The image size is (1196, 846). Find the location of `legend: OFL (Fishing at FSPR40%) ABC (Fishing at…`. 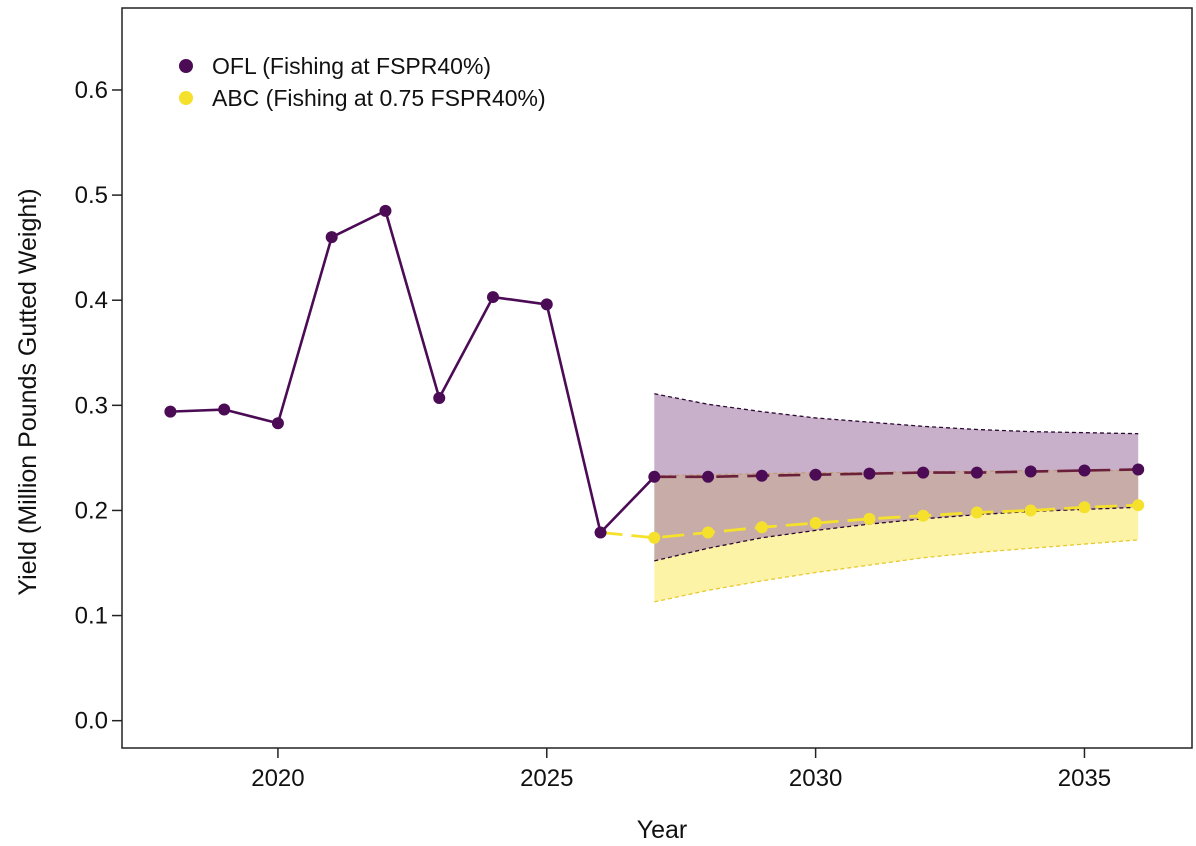

legend: OFL (Fishing at FSPR40%) ABC (Fishing at… is located at coordinates (362, 82).